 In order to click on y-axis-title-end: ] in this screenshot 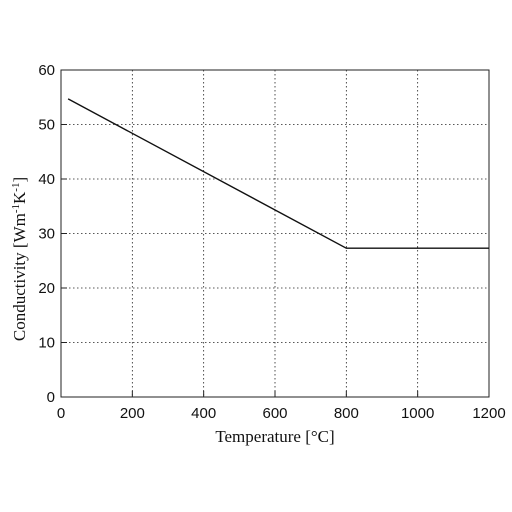, I will do `click(19, 180)`.